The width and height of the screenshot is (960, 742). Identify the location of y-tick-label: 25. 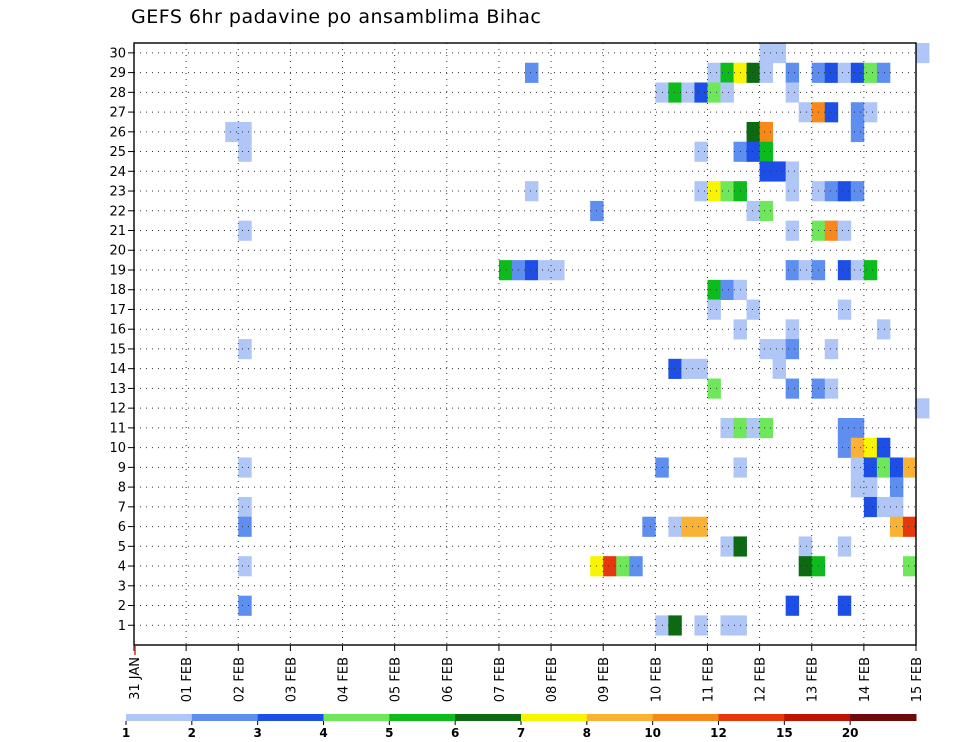
(117, 152).